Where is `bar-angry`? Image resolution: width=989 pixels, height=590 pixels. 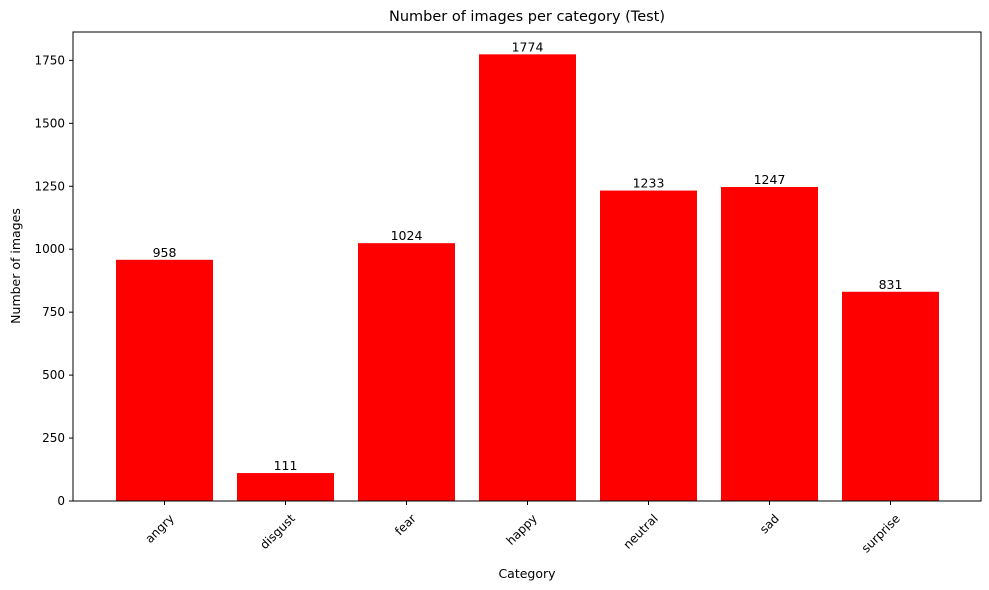 bar-angry is located at coordinates (164, 380).